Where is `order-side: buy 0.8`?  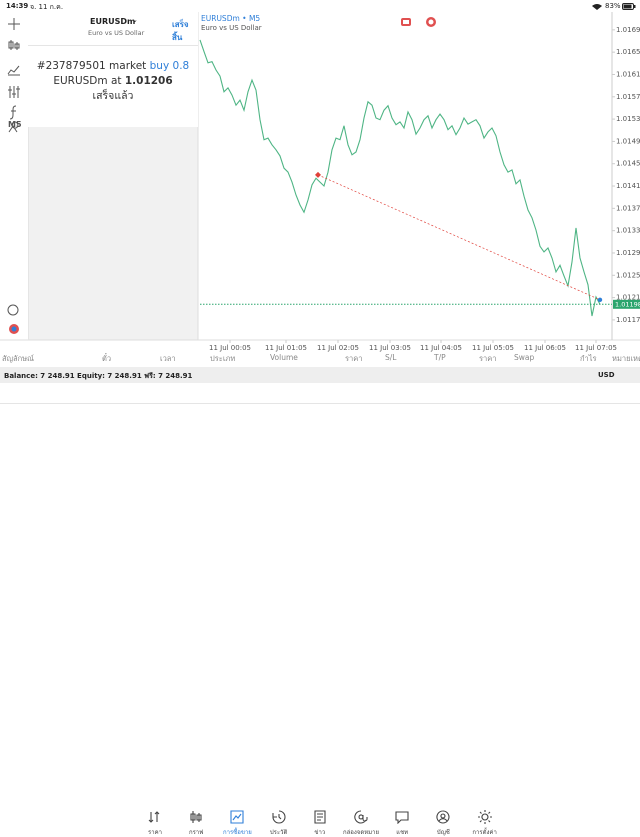
order-side: buy 0.8 is located at coordinates (169, 66).